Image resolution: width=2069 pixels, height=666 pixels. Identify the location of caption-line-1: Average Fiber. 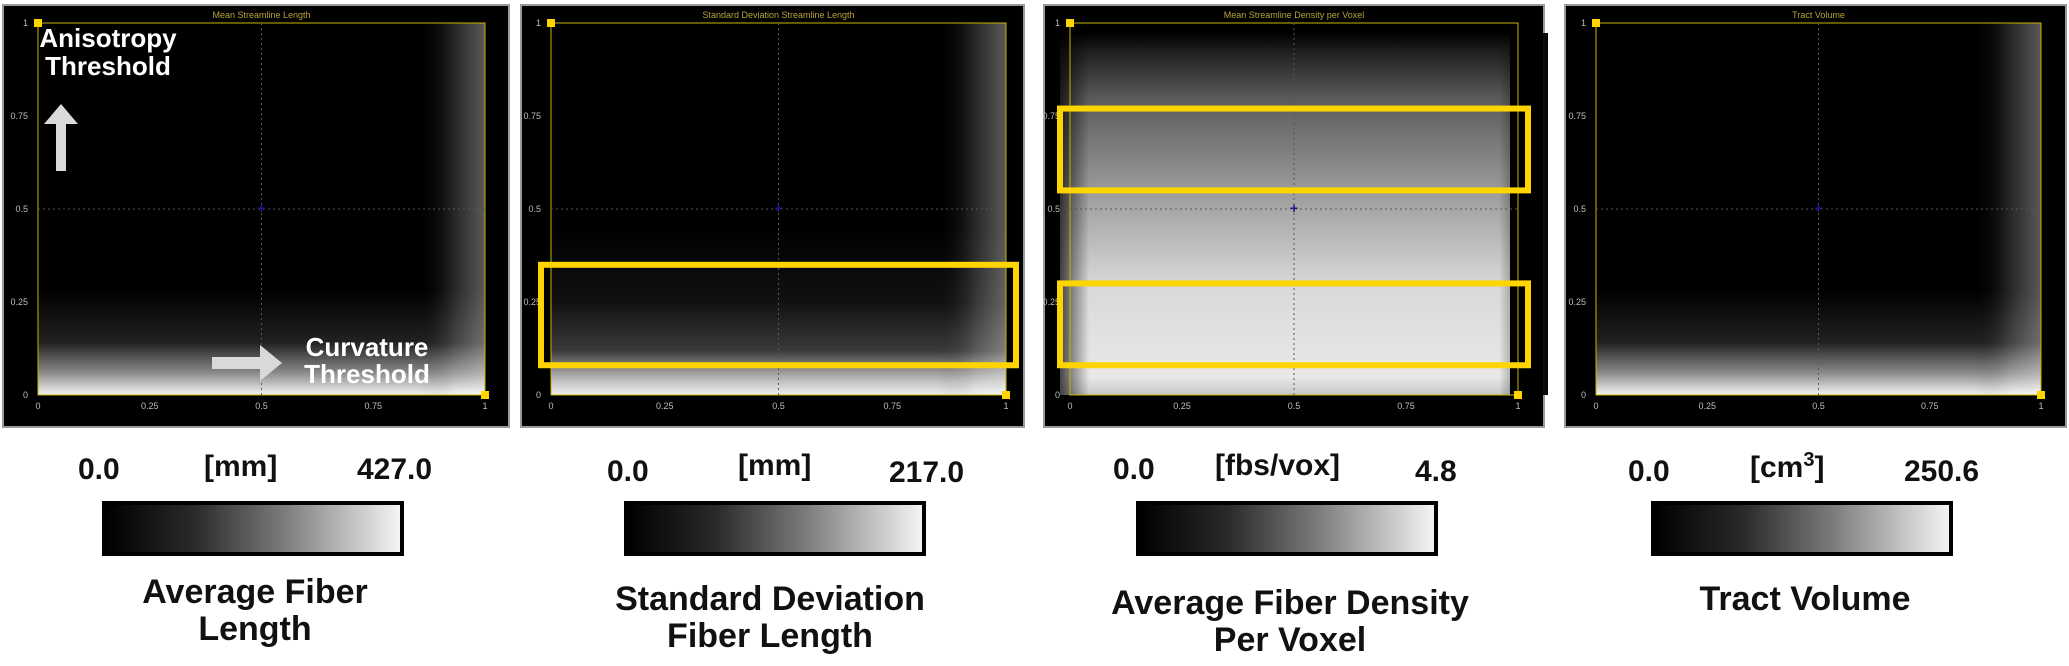
(255, 592).